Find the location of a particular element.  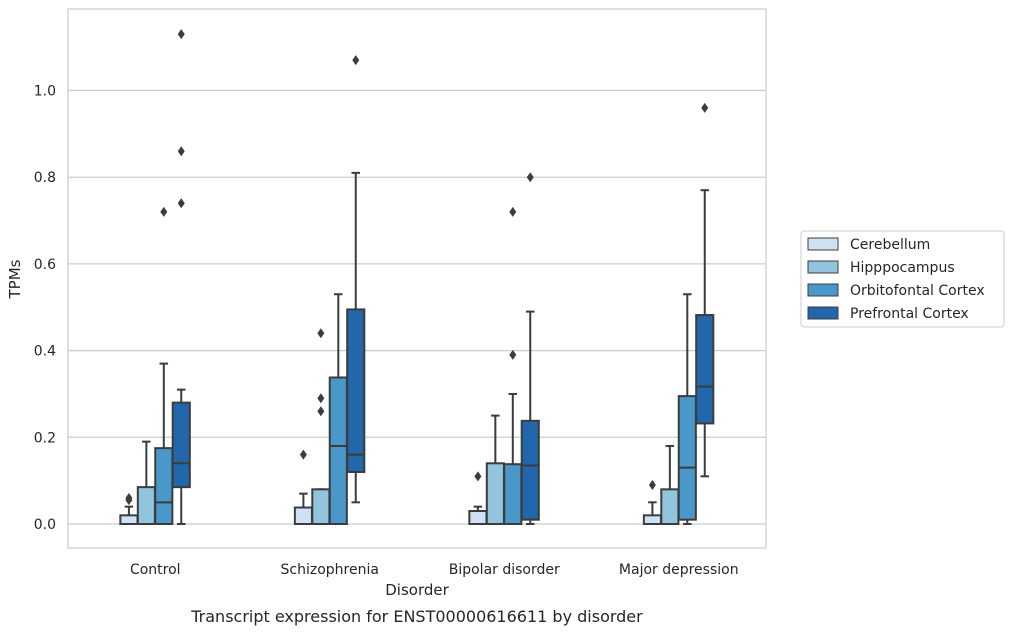

y-axis-title: TPMs is located at coordinates (15, 279).